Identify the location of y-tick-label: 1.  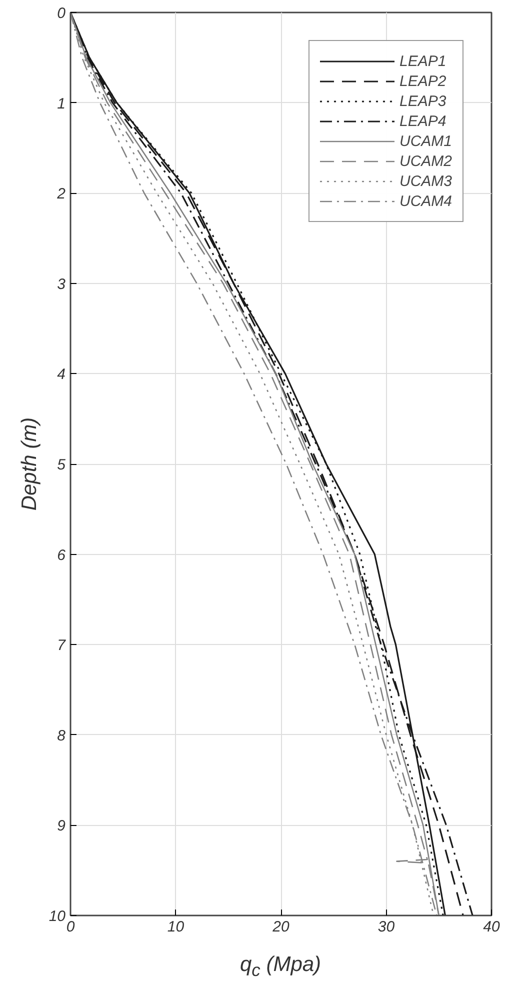
(61, 103).